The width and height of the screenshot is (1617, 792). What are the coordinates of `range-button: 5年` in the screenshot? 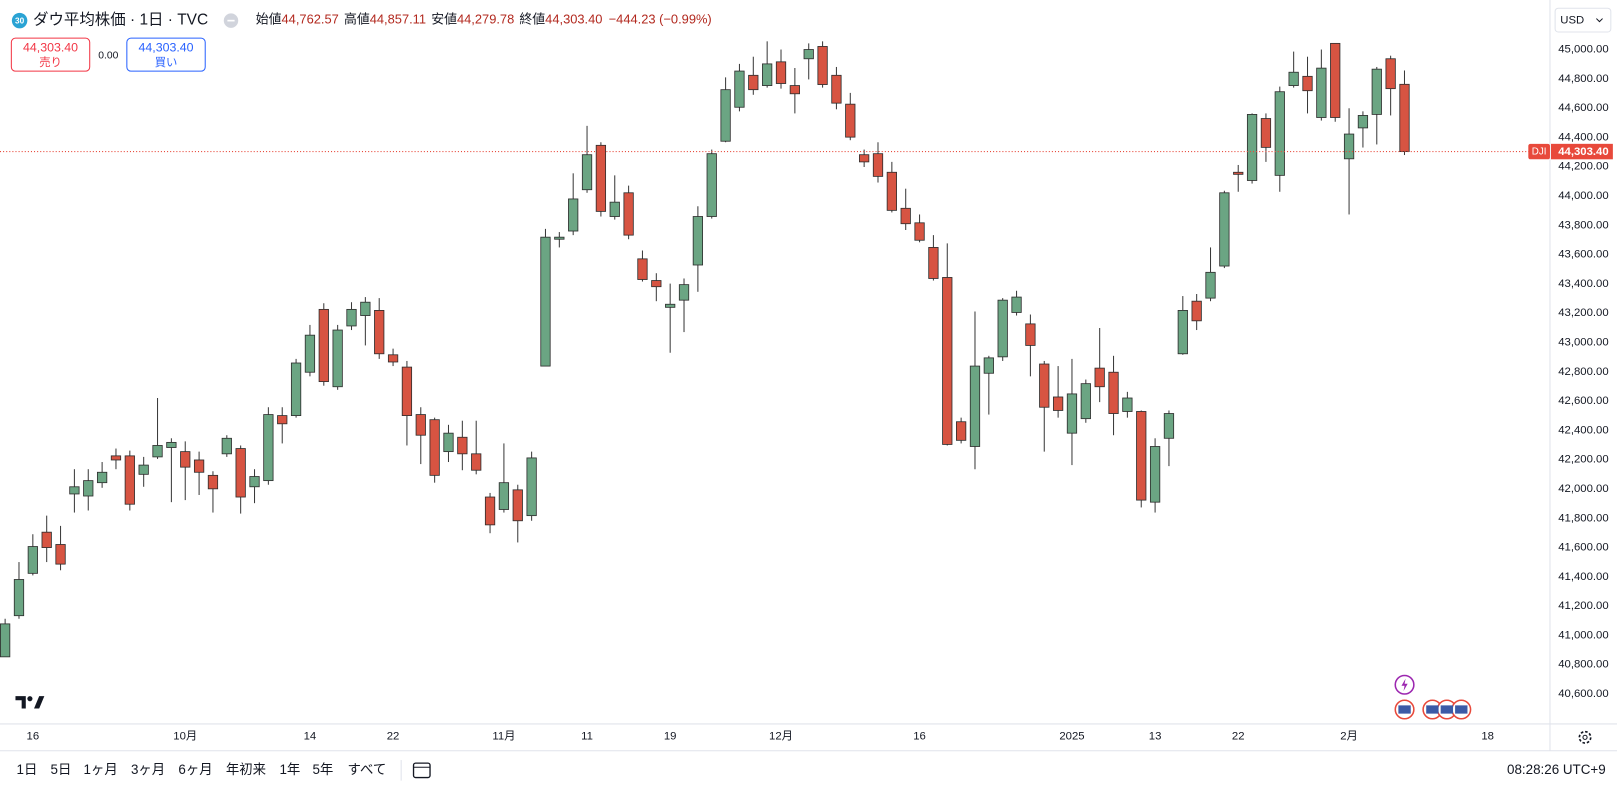 It's located at (322, 769).